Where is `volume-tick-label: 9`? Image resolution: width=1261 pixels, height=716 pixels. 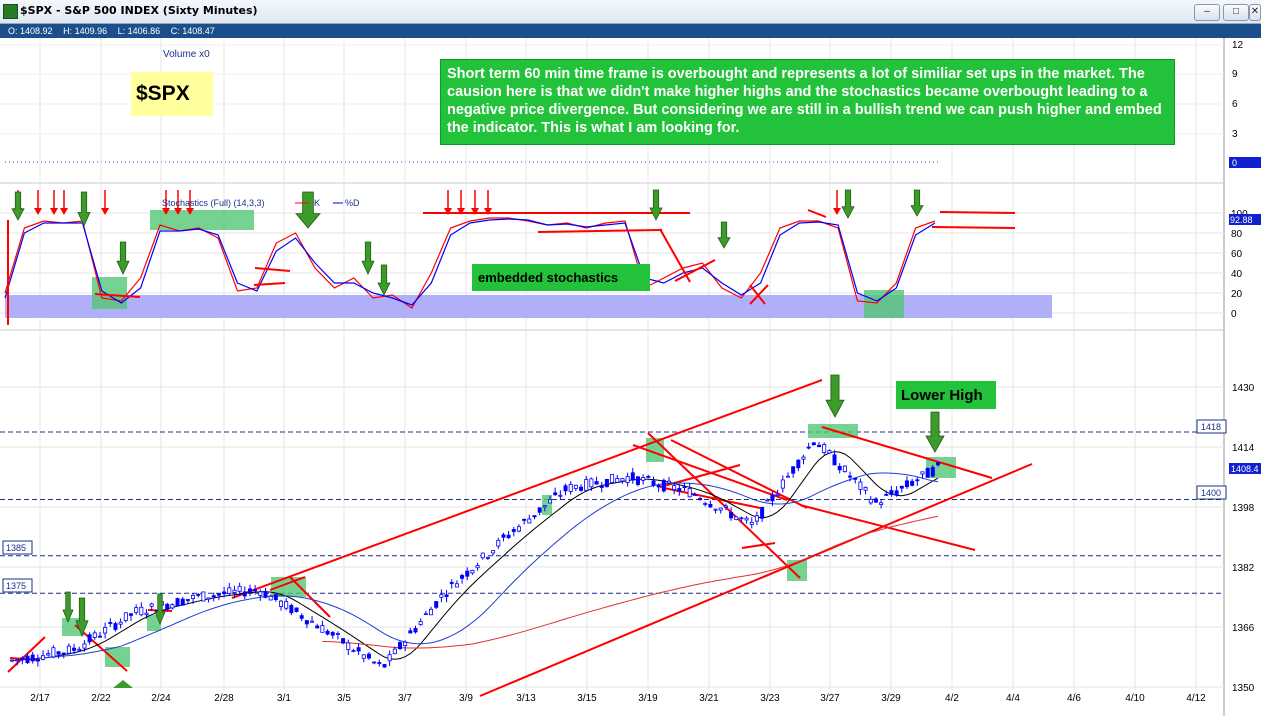 volume-tick-label: 9 is located at coordinates (1235, 74).